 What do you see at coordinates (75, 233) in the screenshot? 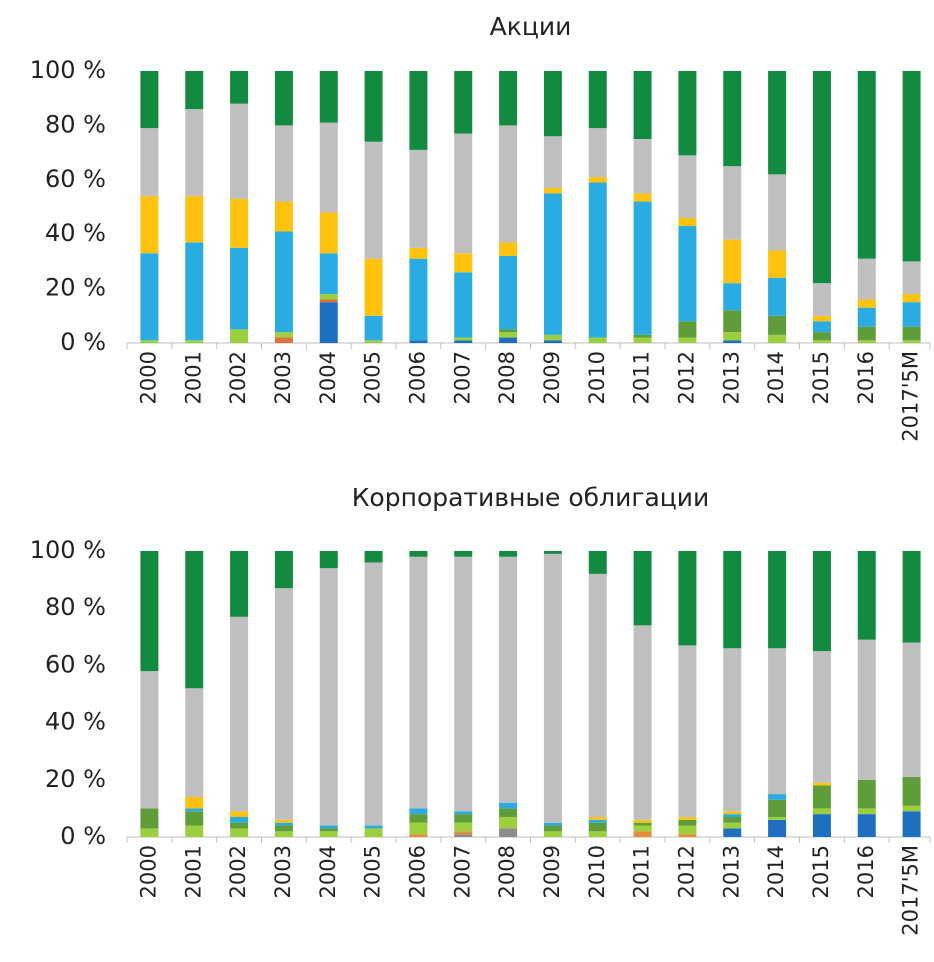
I see `y-tick-label: 40 %` at bounding box center [75, 233].